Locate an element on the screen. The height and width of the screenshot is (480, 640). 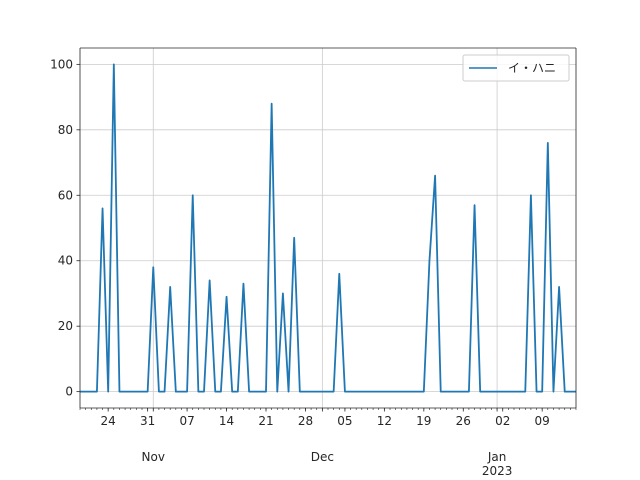
x-month-label: Jan is located at coordinates (497, 457).